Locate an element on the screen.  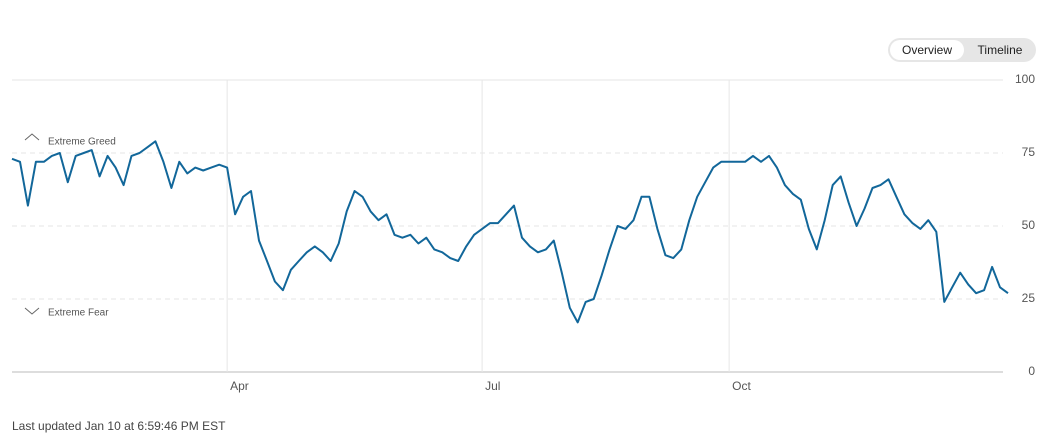
y-tick-label: 75 is located at coordinates (1029, 152).